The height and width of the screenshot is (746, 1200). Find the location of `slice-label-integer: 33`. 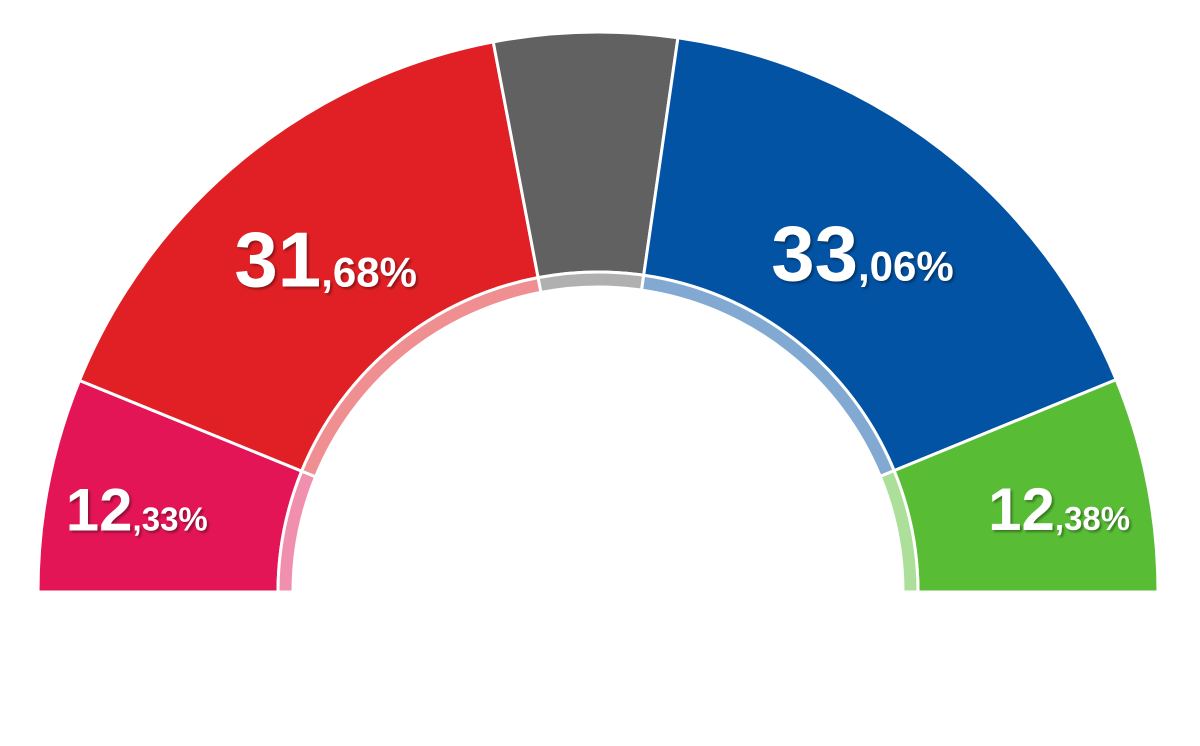

slice-label-integer: 33 is located at coordinates (814, 253).